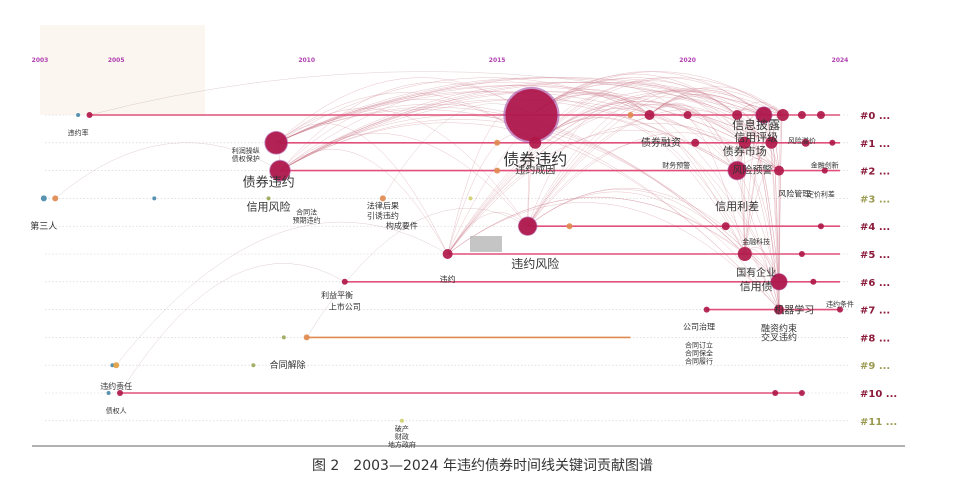  Describe the element at coordinates (122, 70) in the screenshot. I see `early-period-shade` at that location.